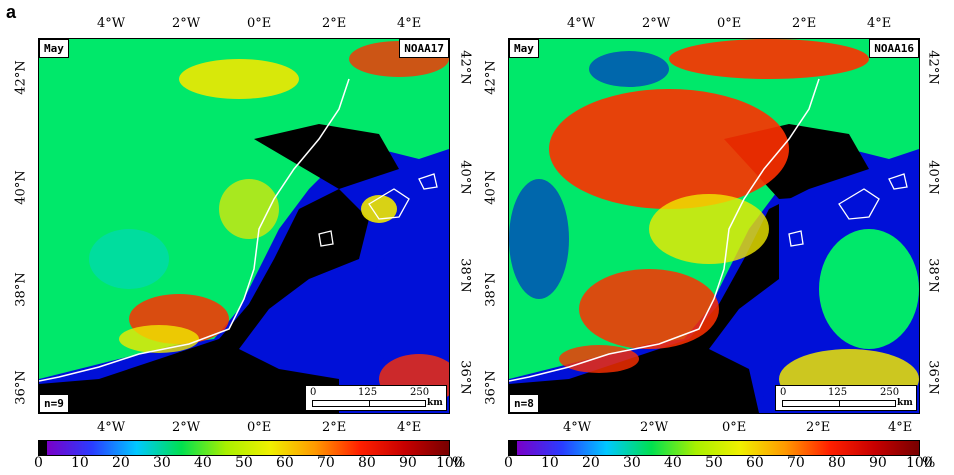 Image resolution: width=954 pixels, height=475 pixels. What do you see at coordinates (424, 48) in the screenshot?
I see `satellite-tag: NOAA17` at bounding box center [424, 48].